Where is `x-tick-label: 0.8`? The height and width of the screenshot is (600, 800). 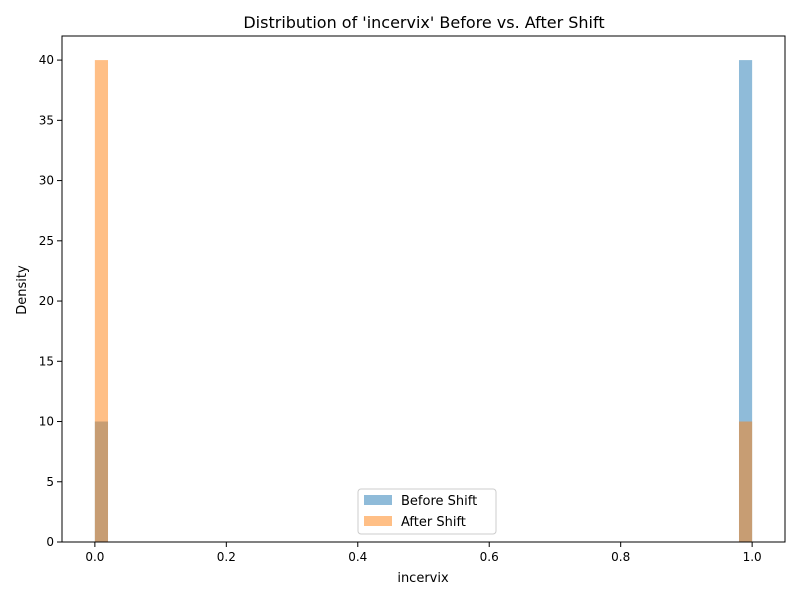 x-tick-label: 0.8 is located at coordinates (620, 557).